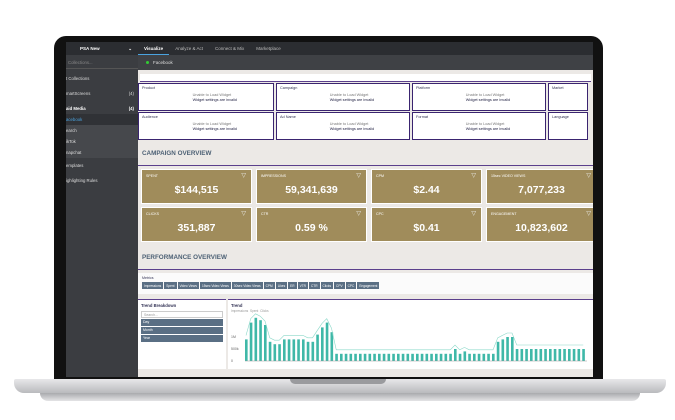 The image size is (675, 420). Describe the element at coordinates (368, 285) in the screenshot. I see `metric-chip: Engagement` at that location.